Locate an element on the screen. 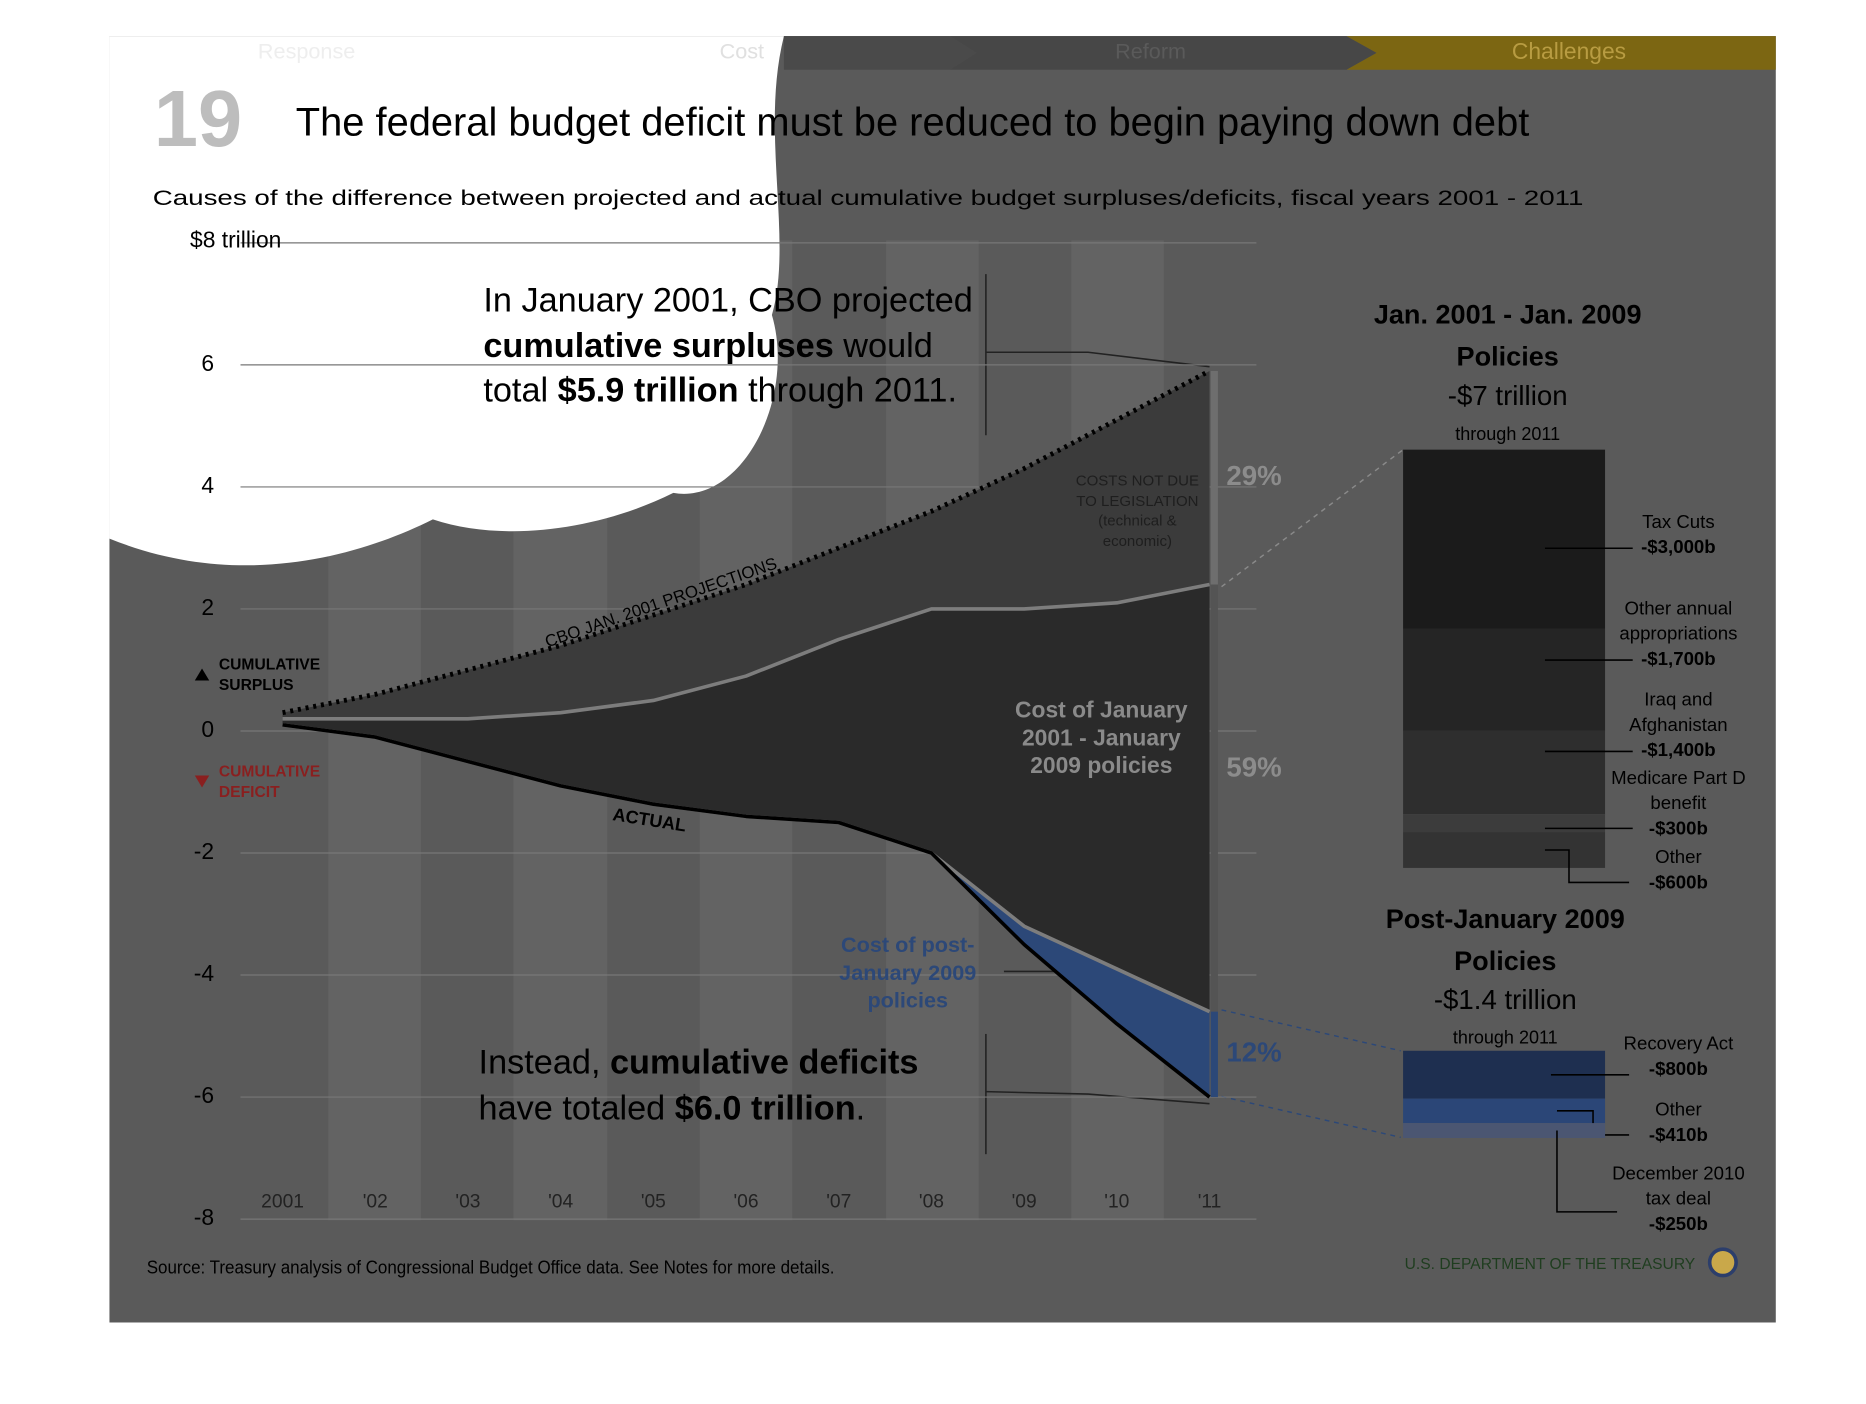  segment-label-text: Other -$600b is located at coordinates (1678, 870).